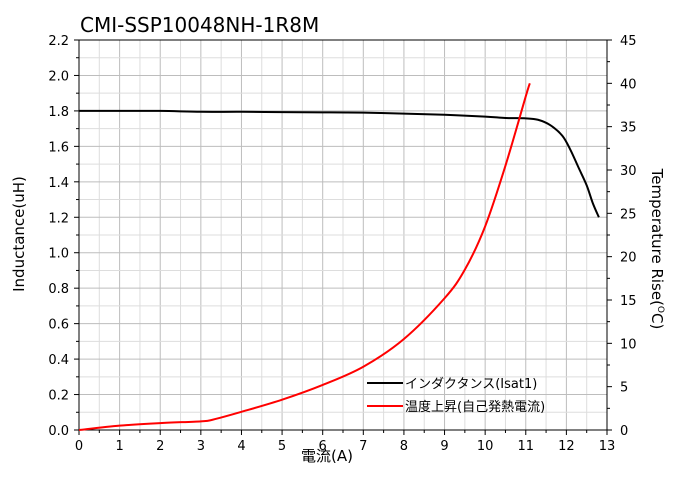 This screenshot has width=673, height=490. What do you see at coordinates (624, 431) in the screenshot?
I see `y-right-tick-label: 0` at bounding box center [624, 431].